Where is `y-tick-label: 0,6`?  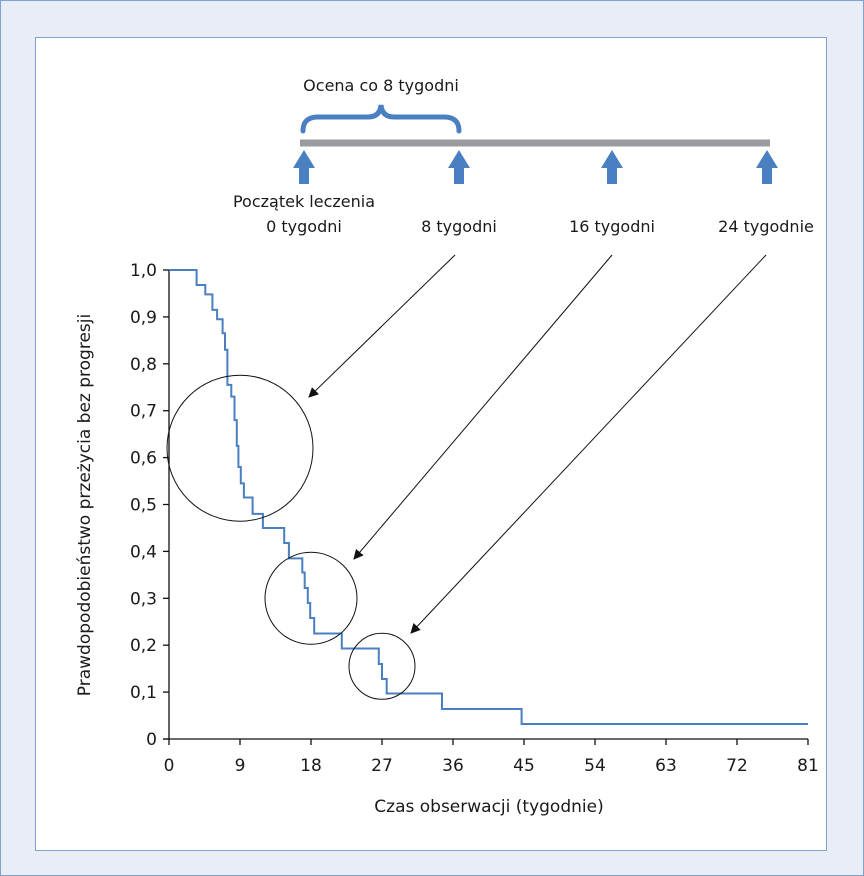
y-tick-label: 0,6 is located at coordinates (143, 459).